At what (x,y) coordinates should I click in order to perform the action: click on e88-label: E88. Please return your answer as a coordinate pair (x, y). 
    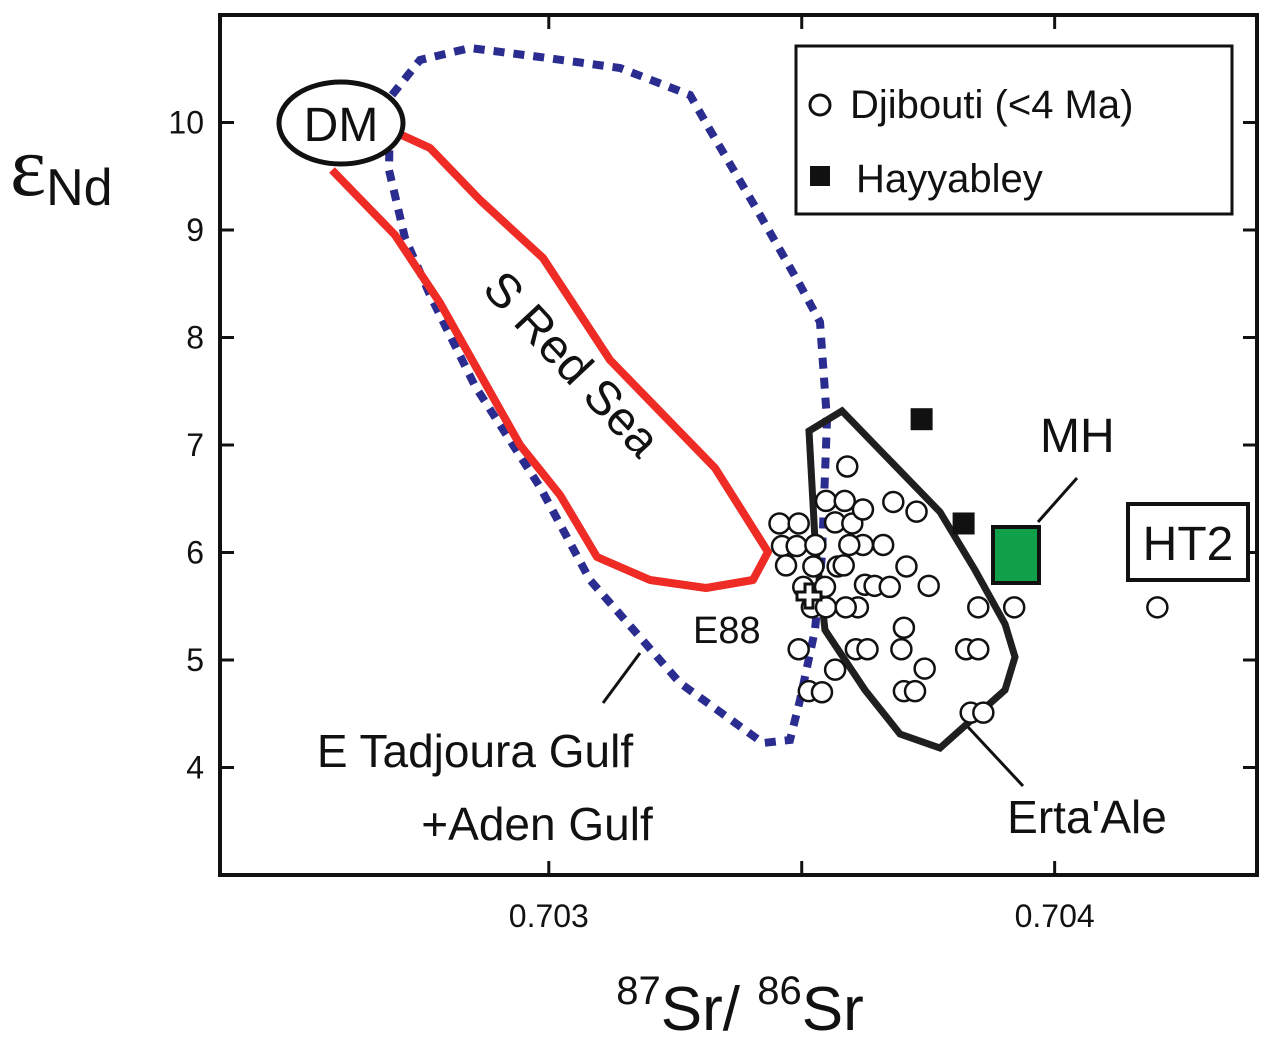
    Looking at the image, I should click on (727, 631).